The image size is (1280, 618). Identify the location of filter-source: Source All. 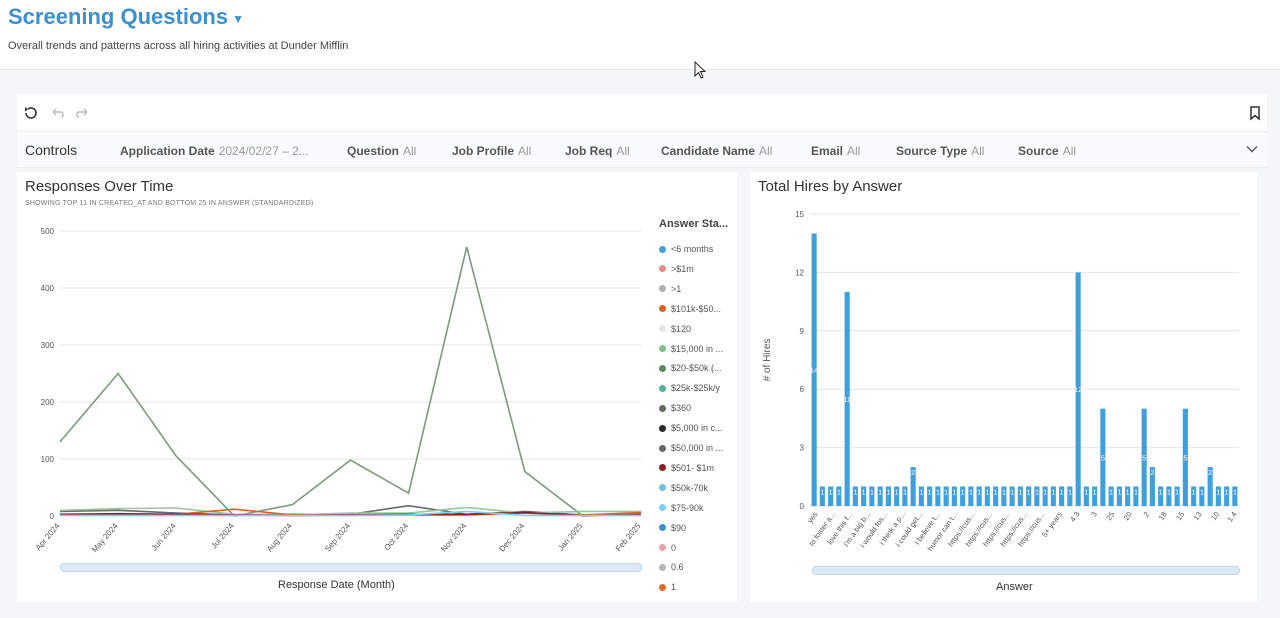
(1047, 151).